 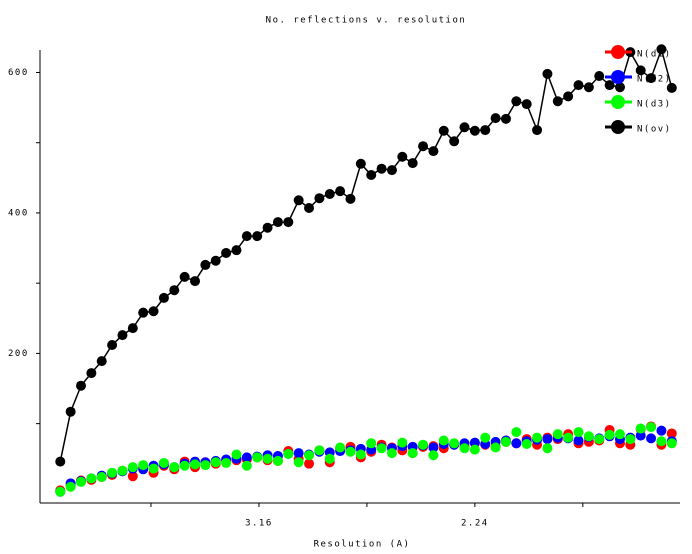 I want to click on y-tick-label: 600, so click(x=18, y=73).